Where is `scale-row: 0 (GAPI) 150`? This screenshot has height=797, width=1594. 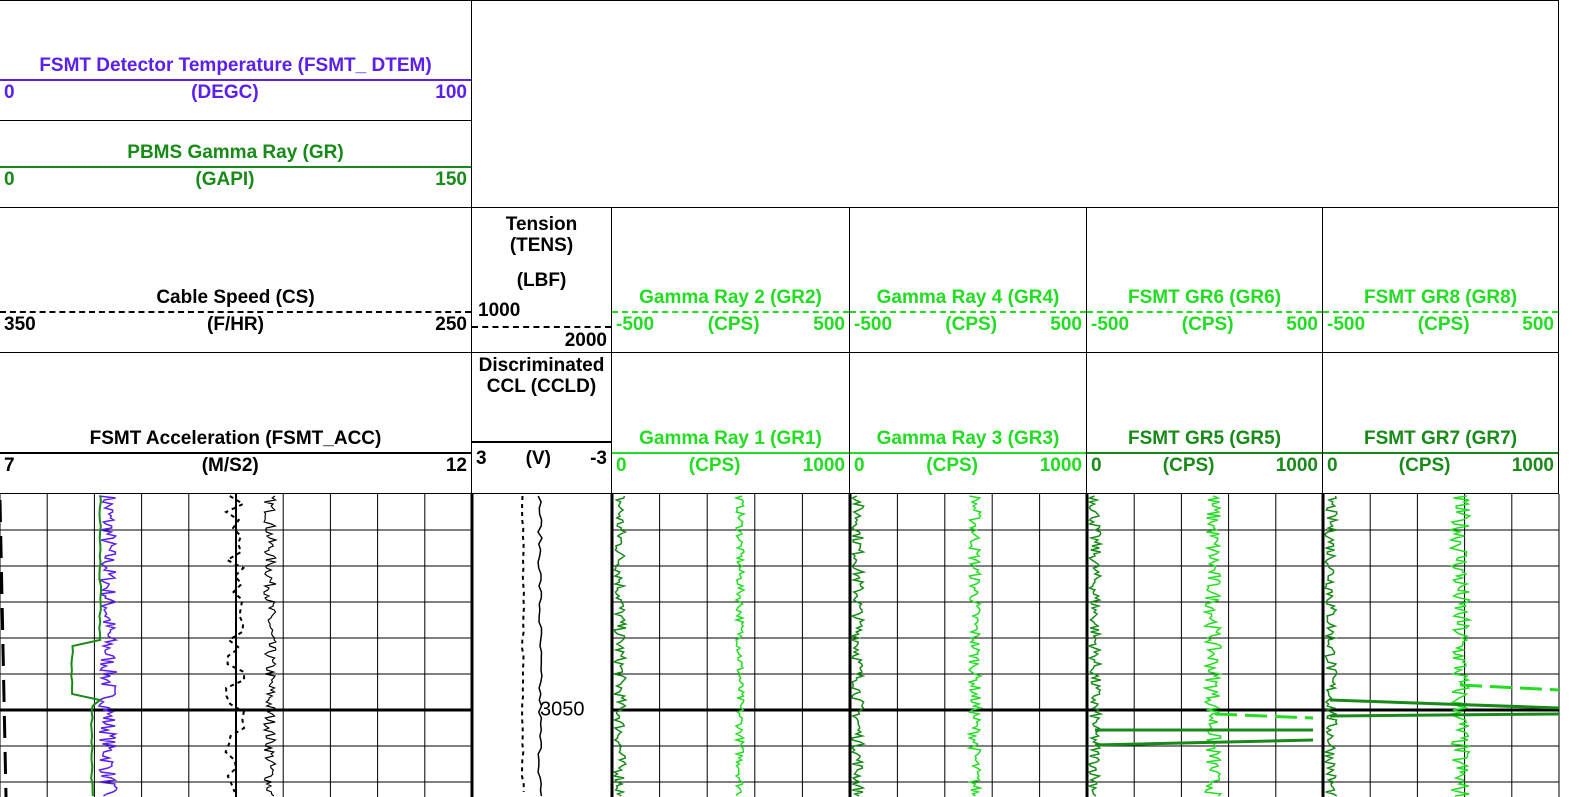 scale-row: 0 (GAPI) 150 is located at coordinates (235, 180).